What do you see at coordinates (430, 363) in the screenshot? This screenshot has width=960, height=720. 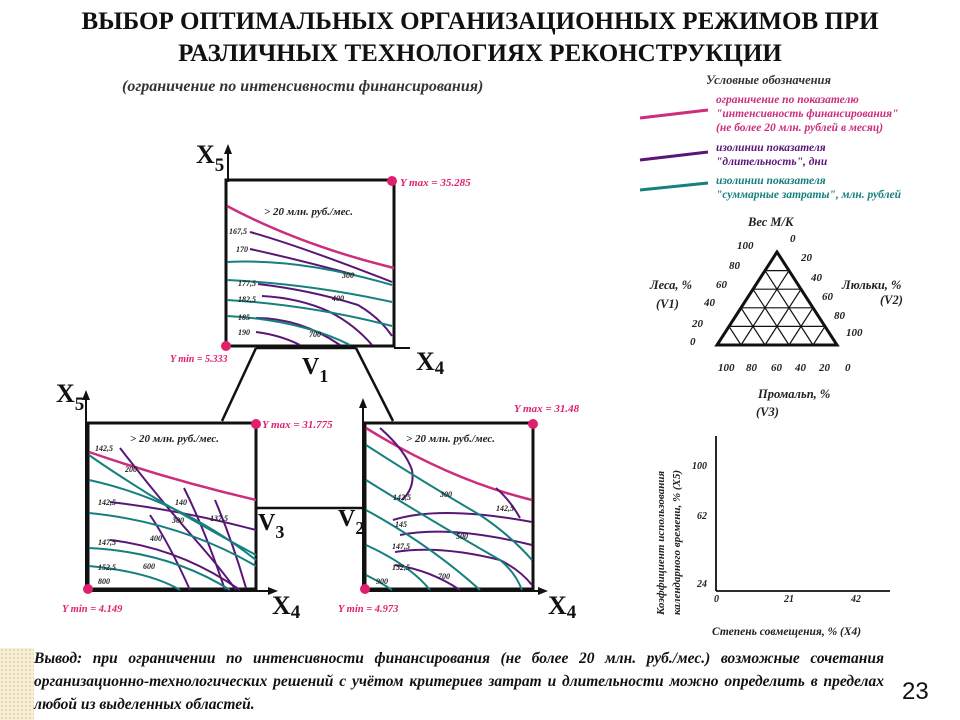 I see `panel-top-x-label: X4` at bounding box center [430, 363].